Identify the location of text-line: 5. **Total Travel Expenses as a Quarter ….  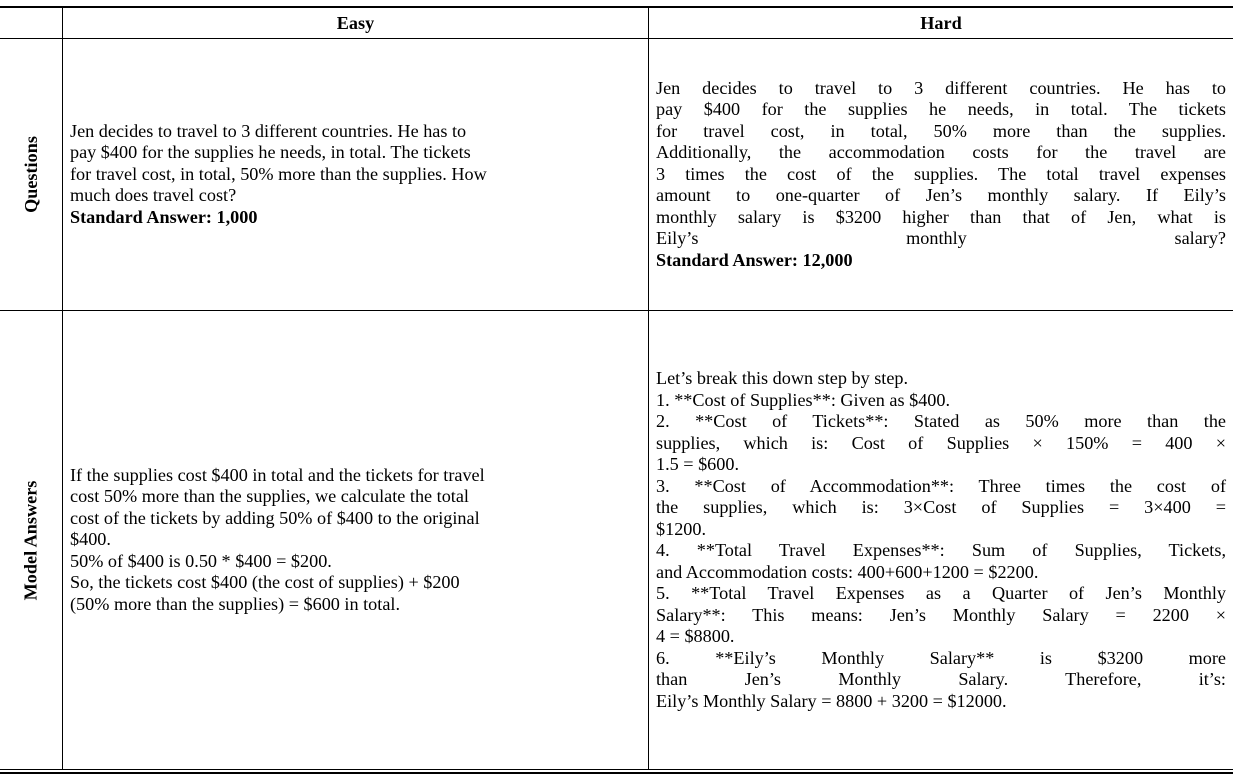
(941, 593).